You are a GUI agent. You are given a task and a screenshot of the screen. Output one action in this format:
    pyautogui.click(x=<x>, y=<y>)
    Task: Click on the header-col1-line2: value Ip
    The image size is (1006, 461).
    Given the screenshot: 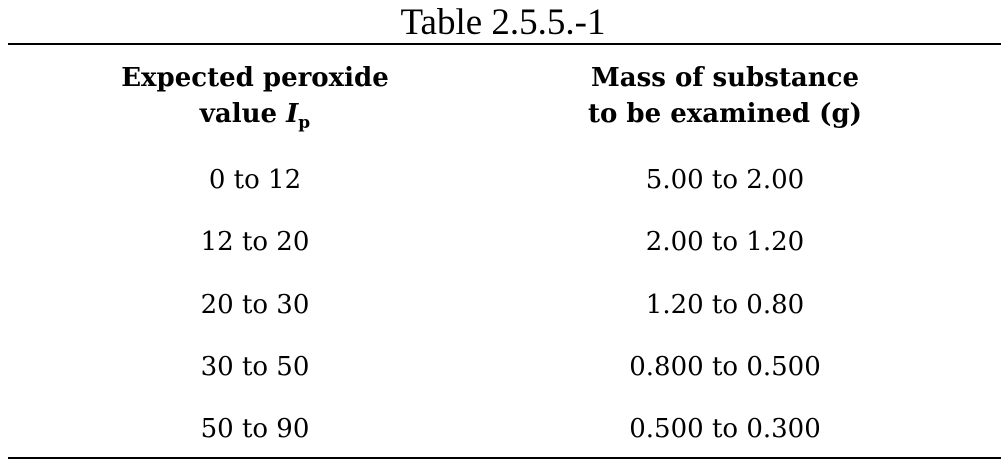 What is the action you would take?
    pyautogui.click(x=255, y=114)
    